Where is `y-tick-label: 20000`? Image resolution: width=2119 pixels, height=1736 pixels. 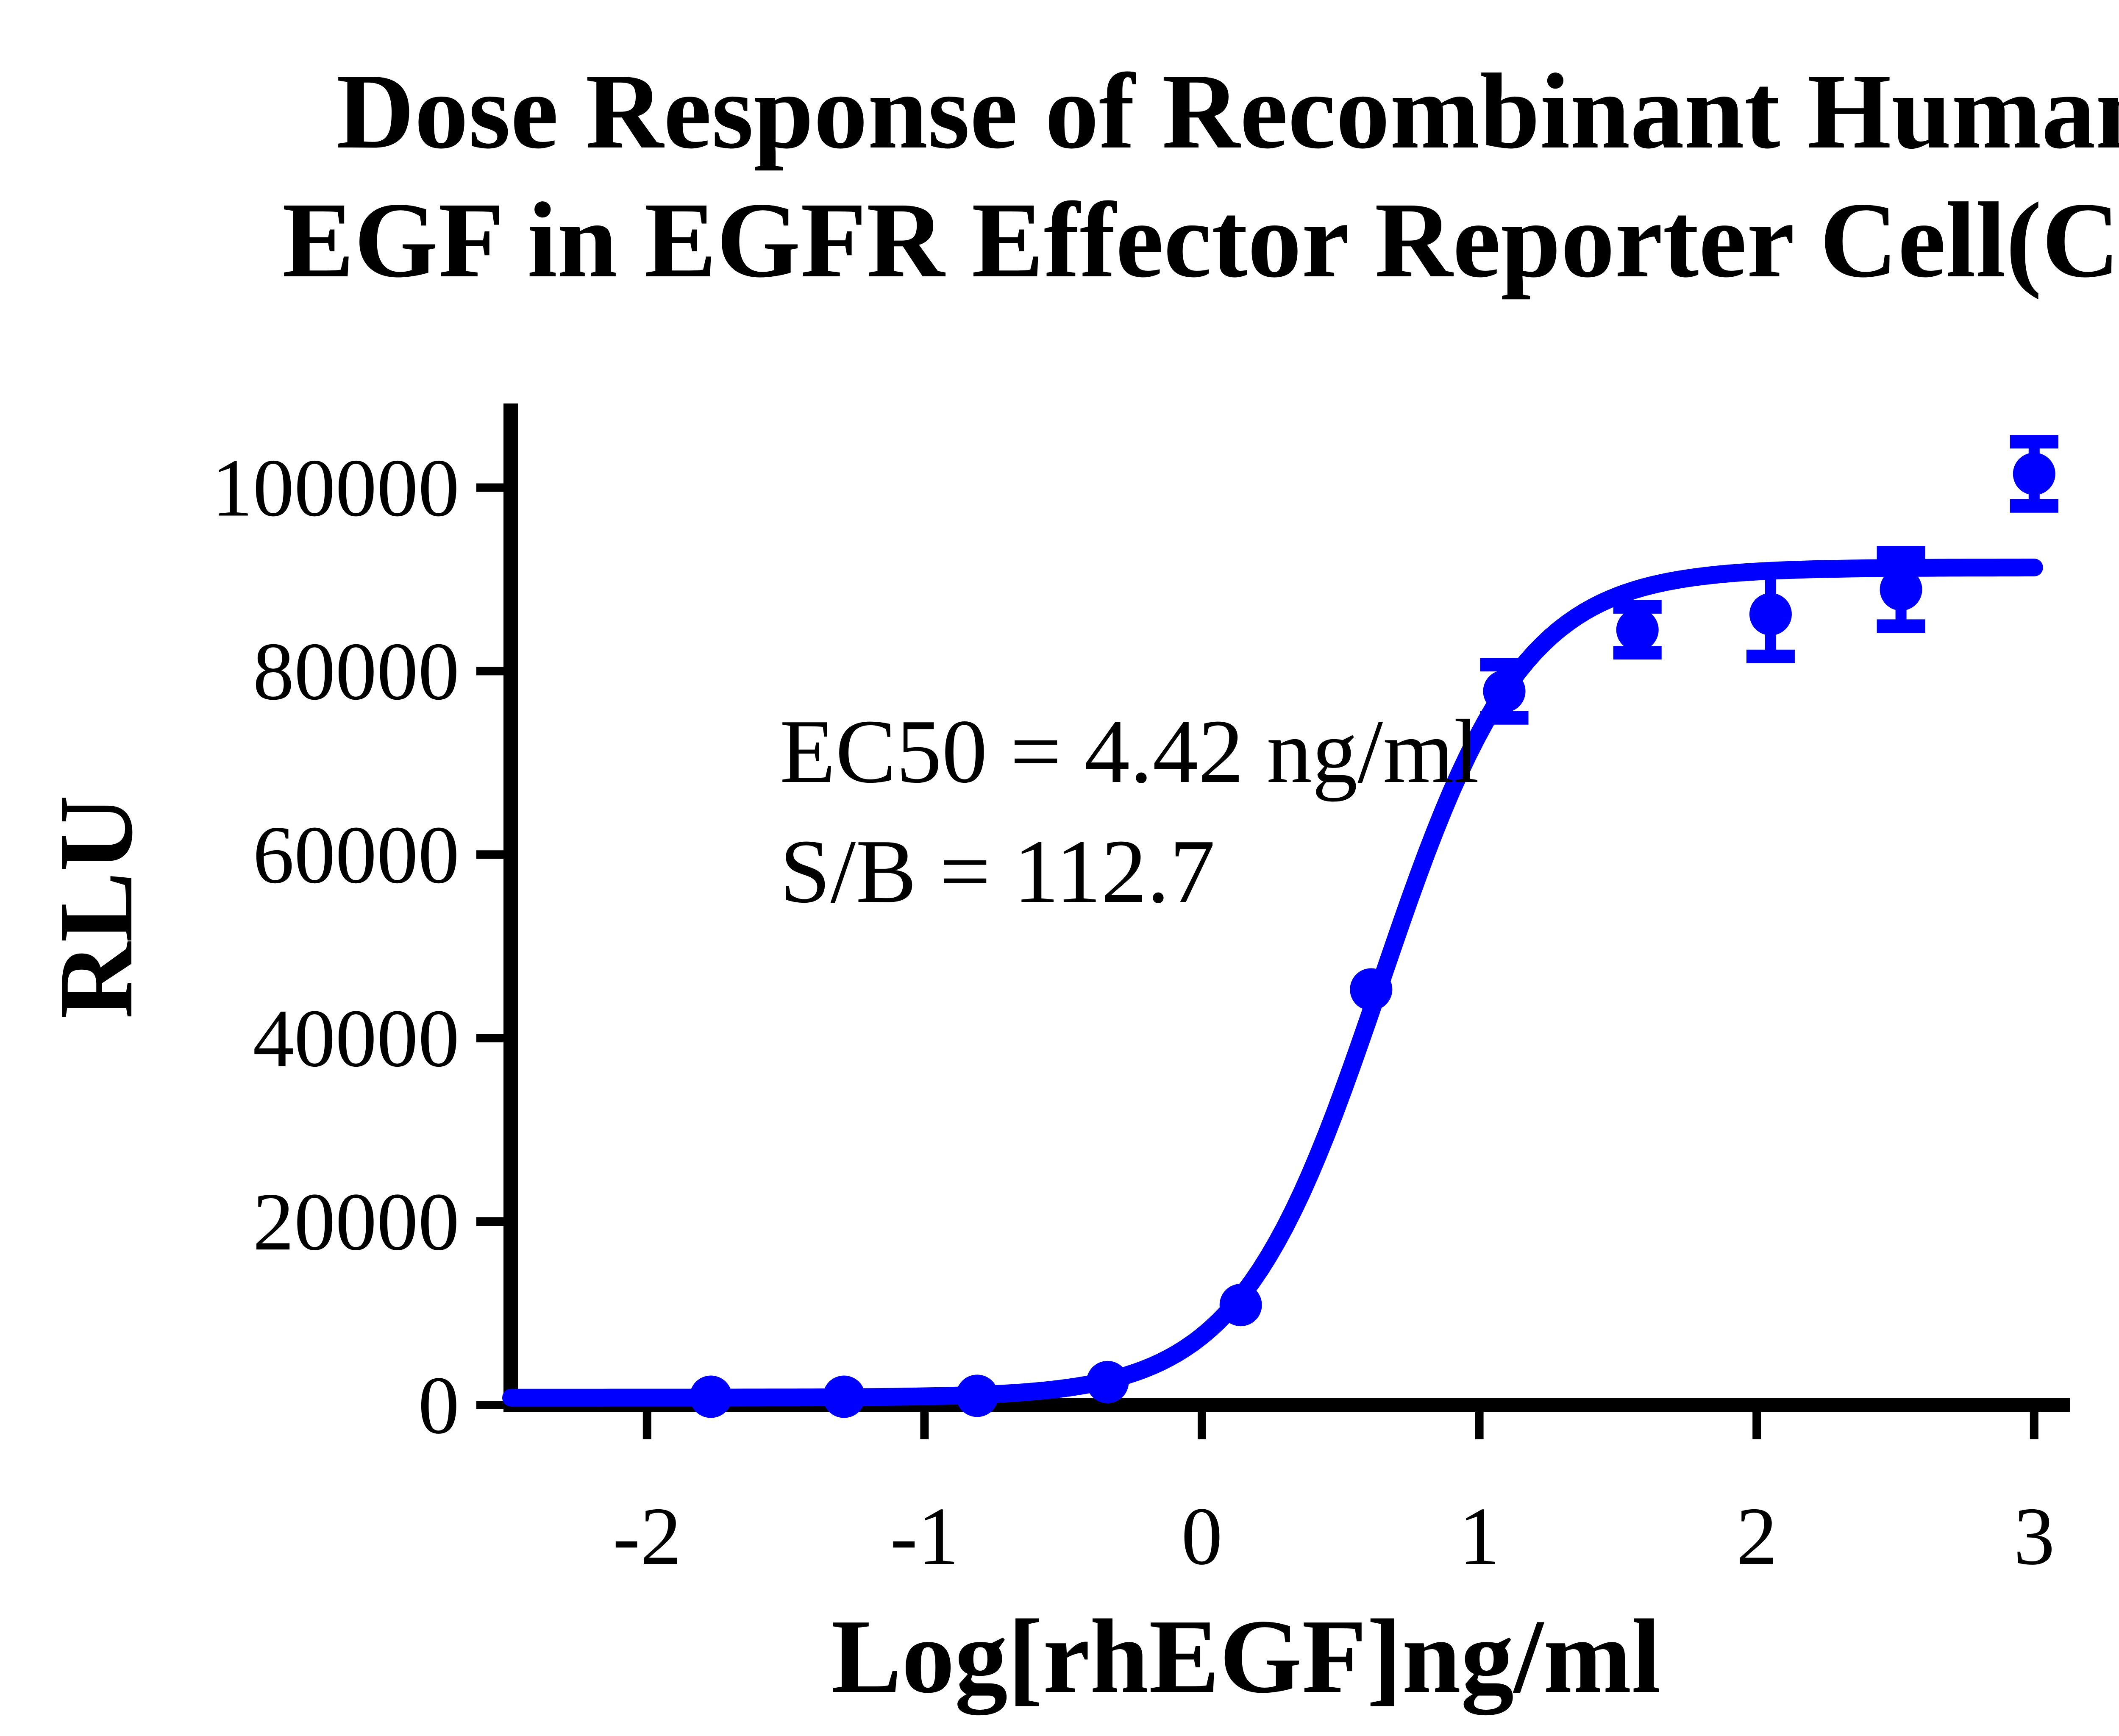 y-tick-label: 20000 is located at coordinates (357, 1222).